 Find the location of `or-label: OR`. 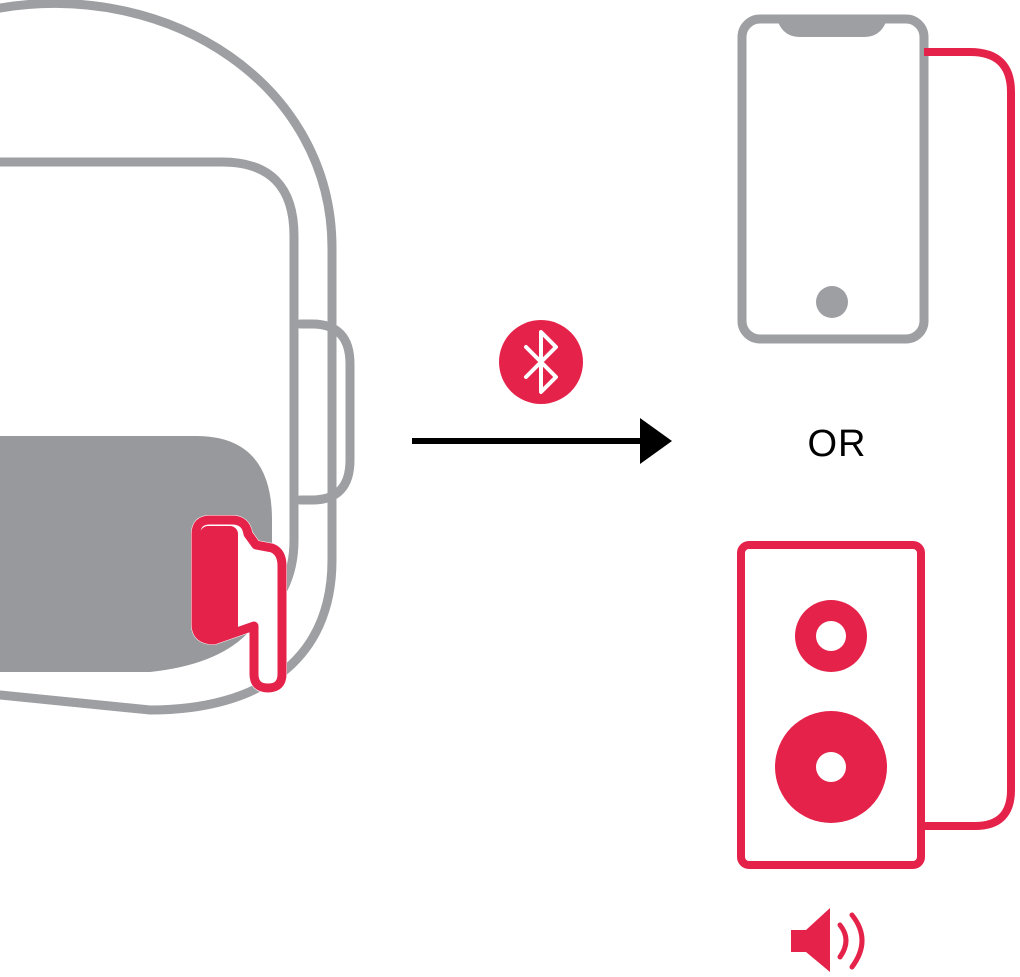

or-label: OR is located at coordinates (837, 444).